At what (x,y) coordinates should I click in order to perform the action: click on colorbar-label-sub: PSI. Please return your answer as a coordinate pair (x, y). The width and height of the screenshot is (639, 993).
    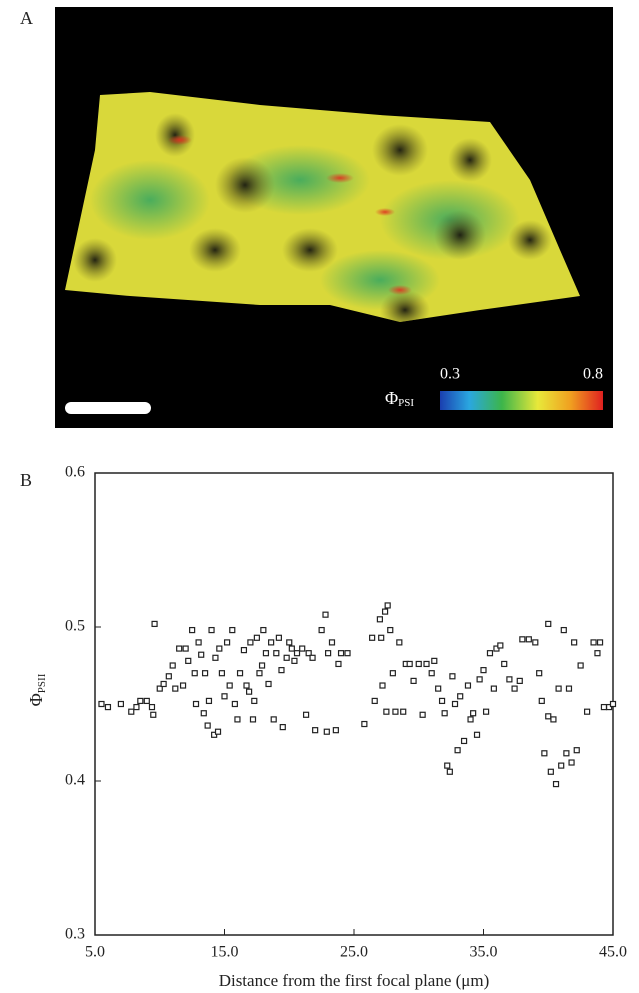
    Looking at the image, I should click on (406, 403).